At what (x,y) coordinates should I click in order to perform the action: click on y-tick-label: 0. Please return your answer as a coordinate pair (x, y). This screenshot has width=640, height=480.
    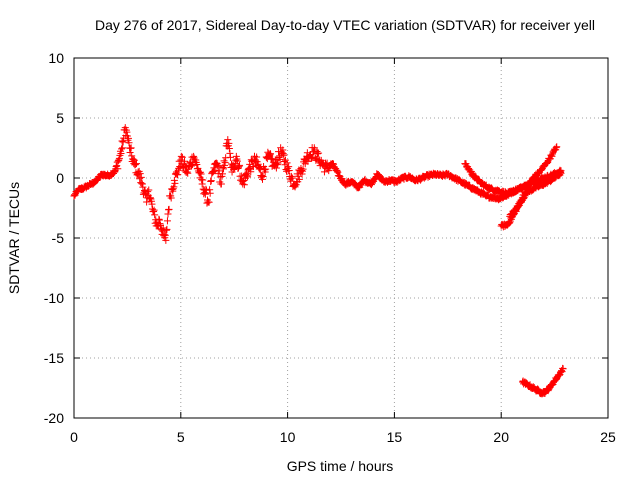
    Looking at the image, I should click on (60, 178).